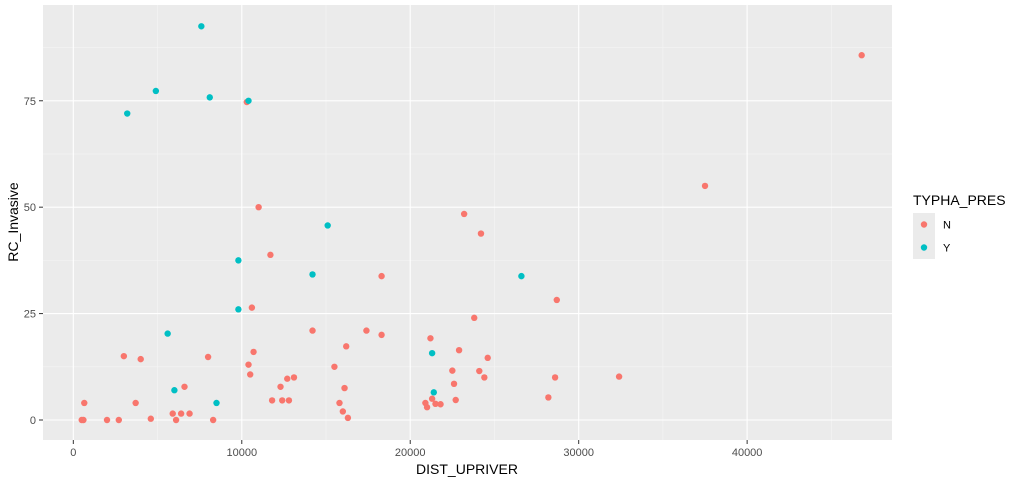  What do you see at coordinates (73, 453) in the screenshot?
I see `x-tick-label: 0` at bounding box center [73, 453].